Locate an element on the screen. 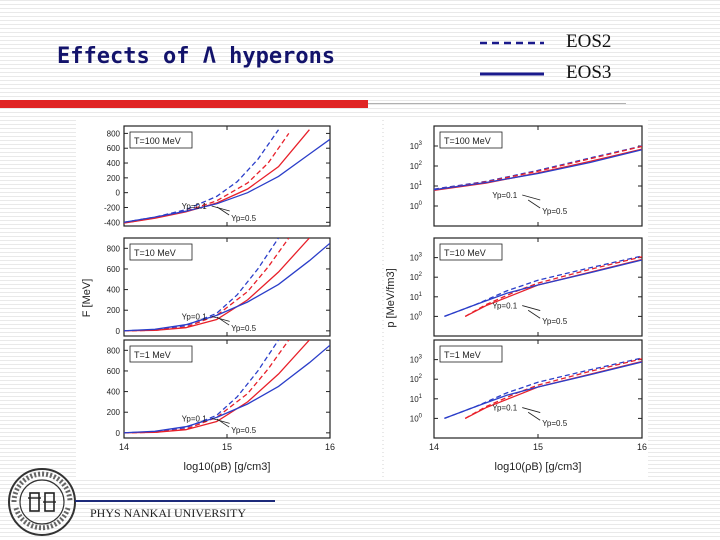 Image resolution: width=720 pixels, height=540 pixels. legend-label: EOS3 is located at coordinates (589, 72).